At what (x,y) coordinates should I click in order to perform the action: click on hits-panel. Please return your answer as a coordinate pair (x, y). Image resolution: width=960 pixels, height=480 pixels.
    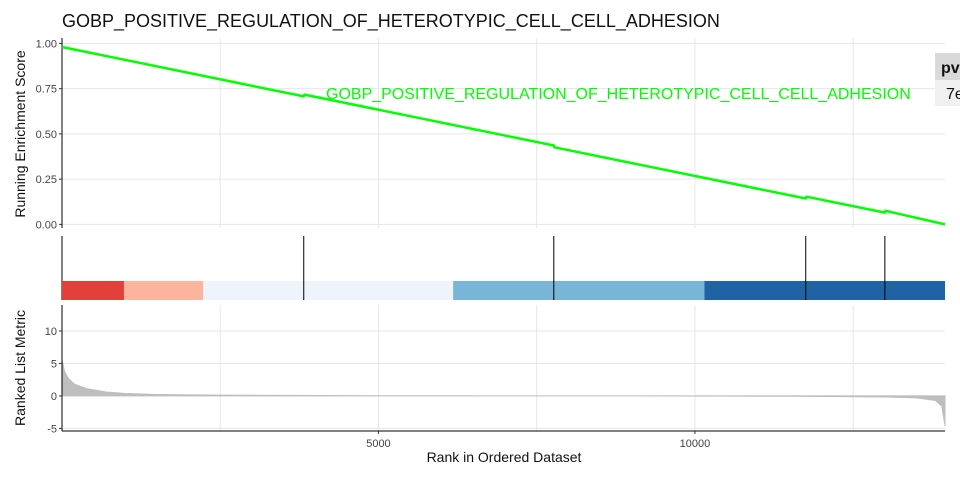
    Looking at the image, I should click on (503, 268).